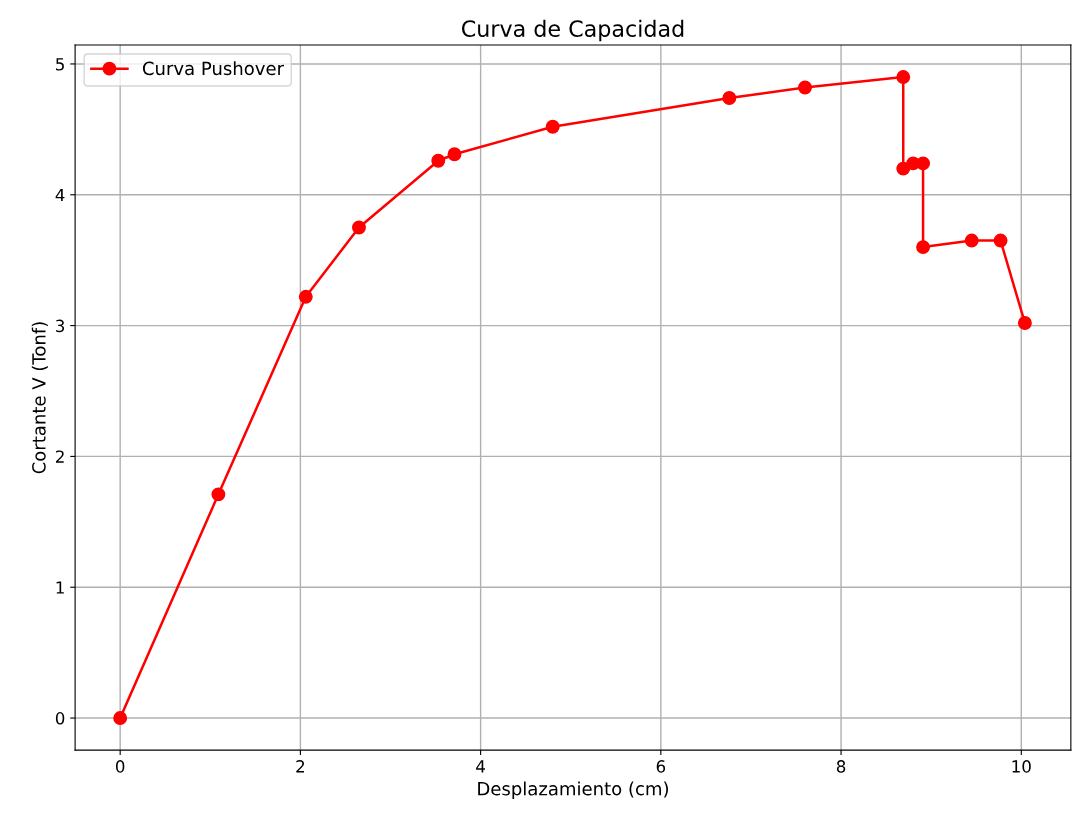  I want to click on y-tick-label: 5, so click(60, 64).